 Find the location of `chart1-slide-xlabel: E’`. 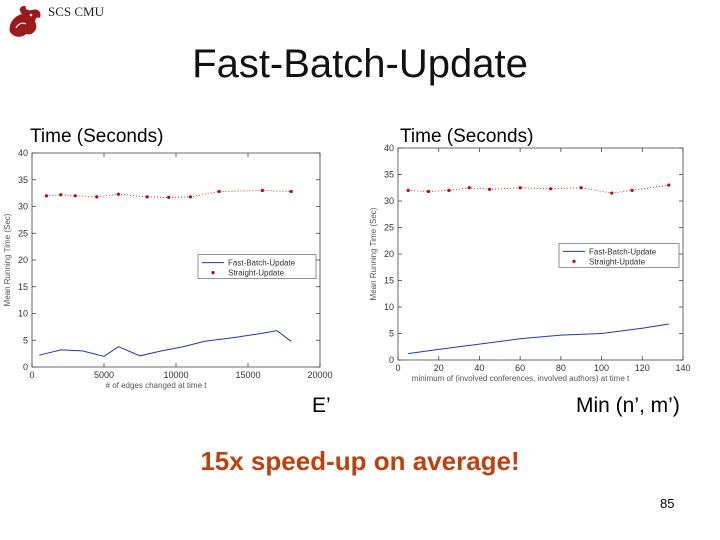

chart1-slide-xlabel: E’ is located at coordinates (321, 405).